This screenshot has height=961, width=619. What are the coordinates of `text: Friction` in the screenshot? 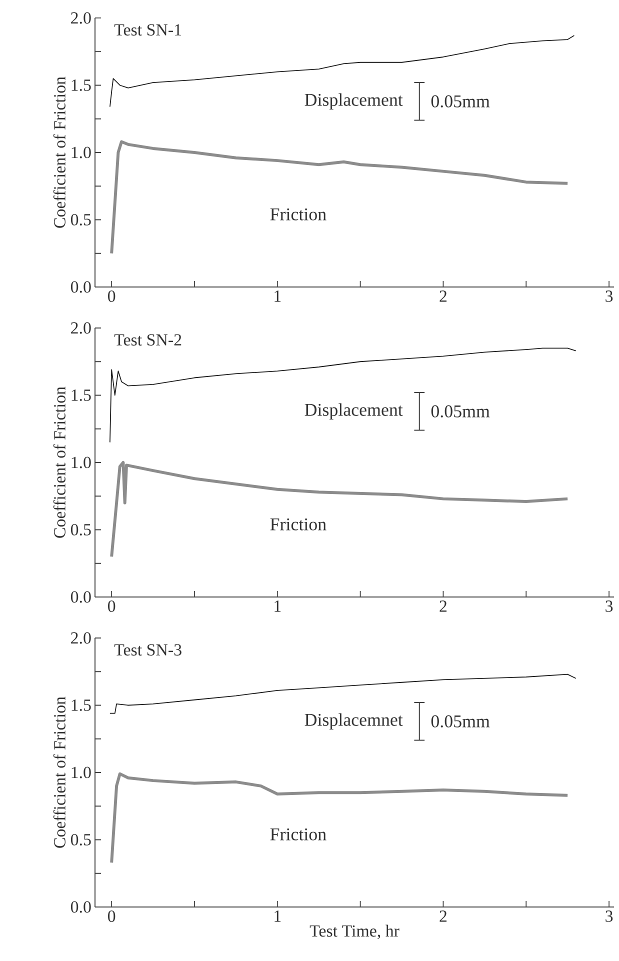 It's located at (298, 214).